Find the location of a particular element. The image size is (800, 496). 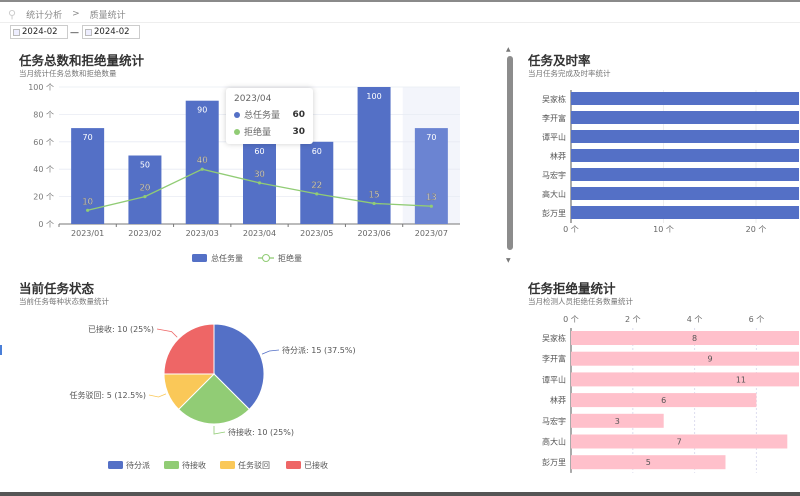

x-tick-label: 2023/03 is located at coordinates (202, 233).